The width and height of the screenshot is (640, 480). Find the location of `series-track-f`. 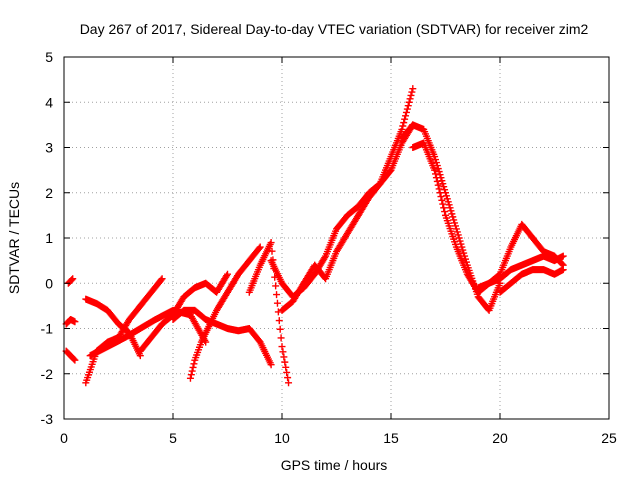

series-track-f is located at coordinates (148, 333).